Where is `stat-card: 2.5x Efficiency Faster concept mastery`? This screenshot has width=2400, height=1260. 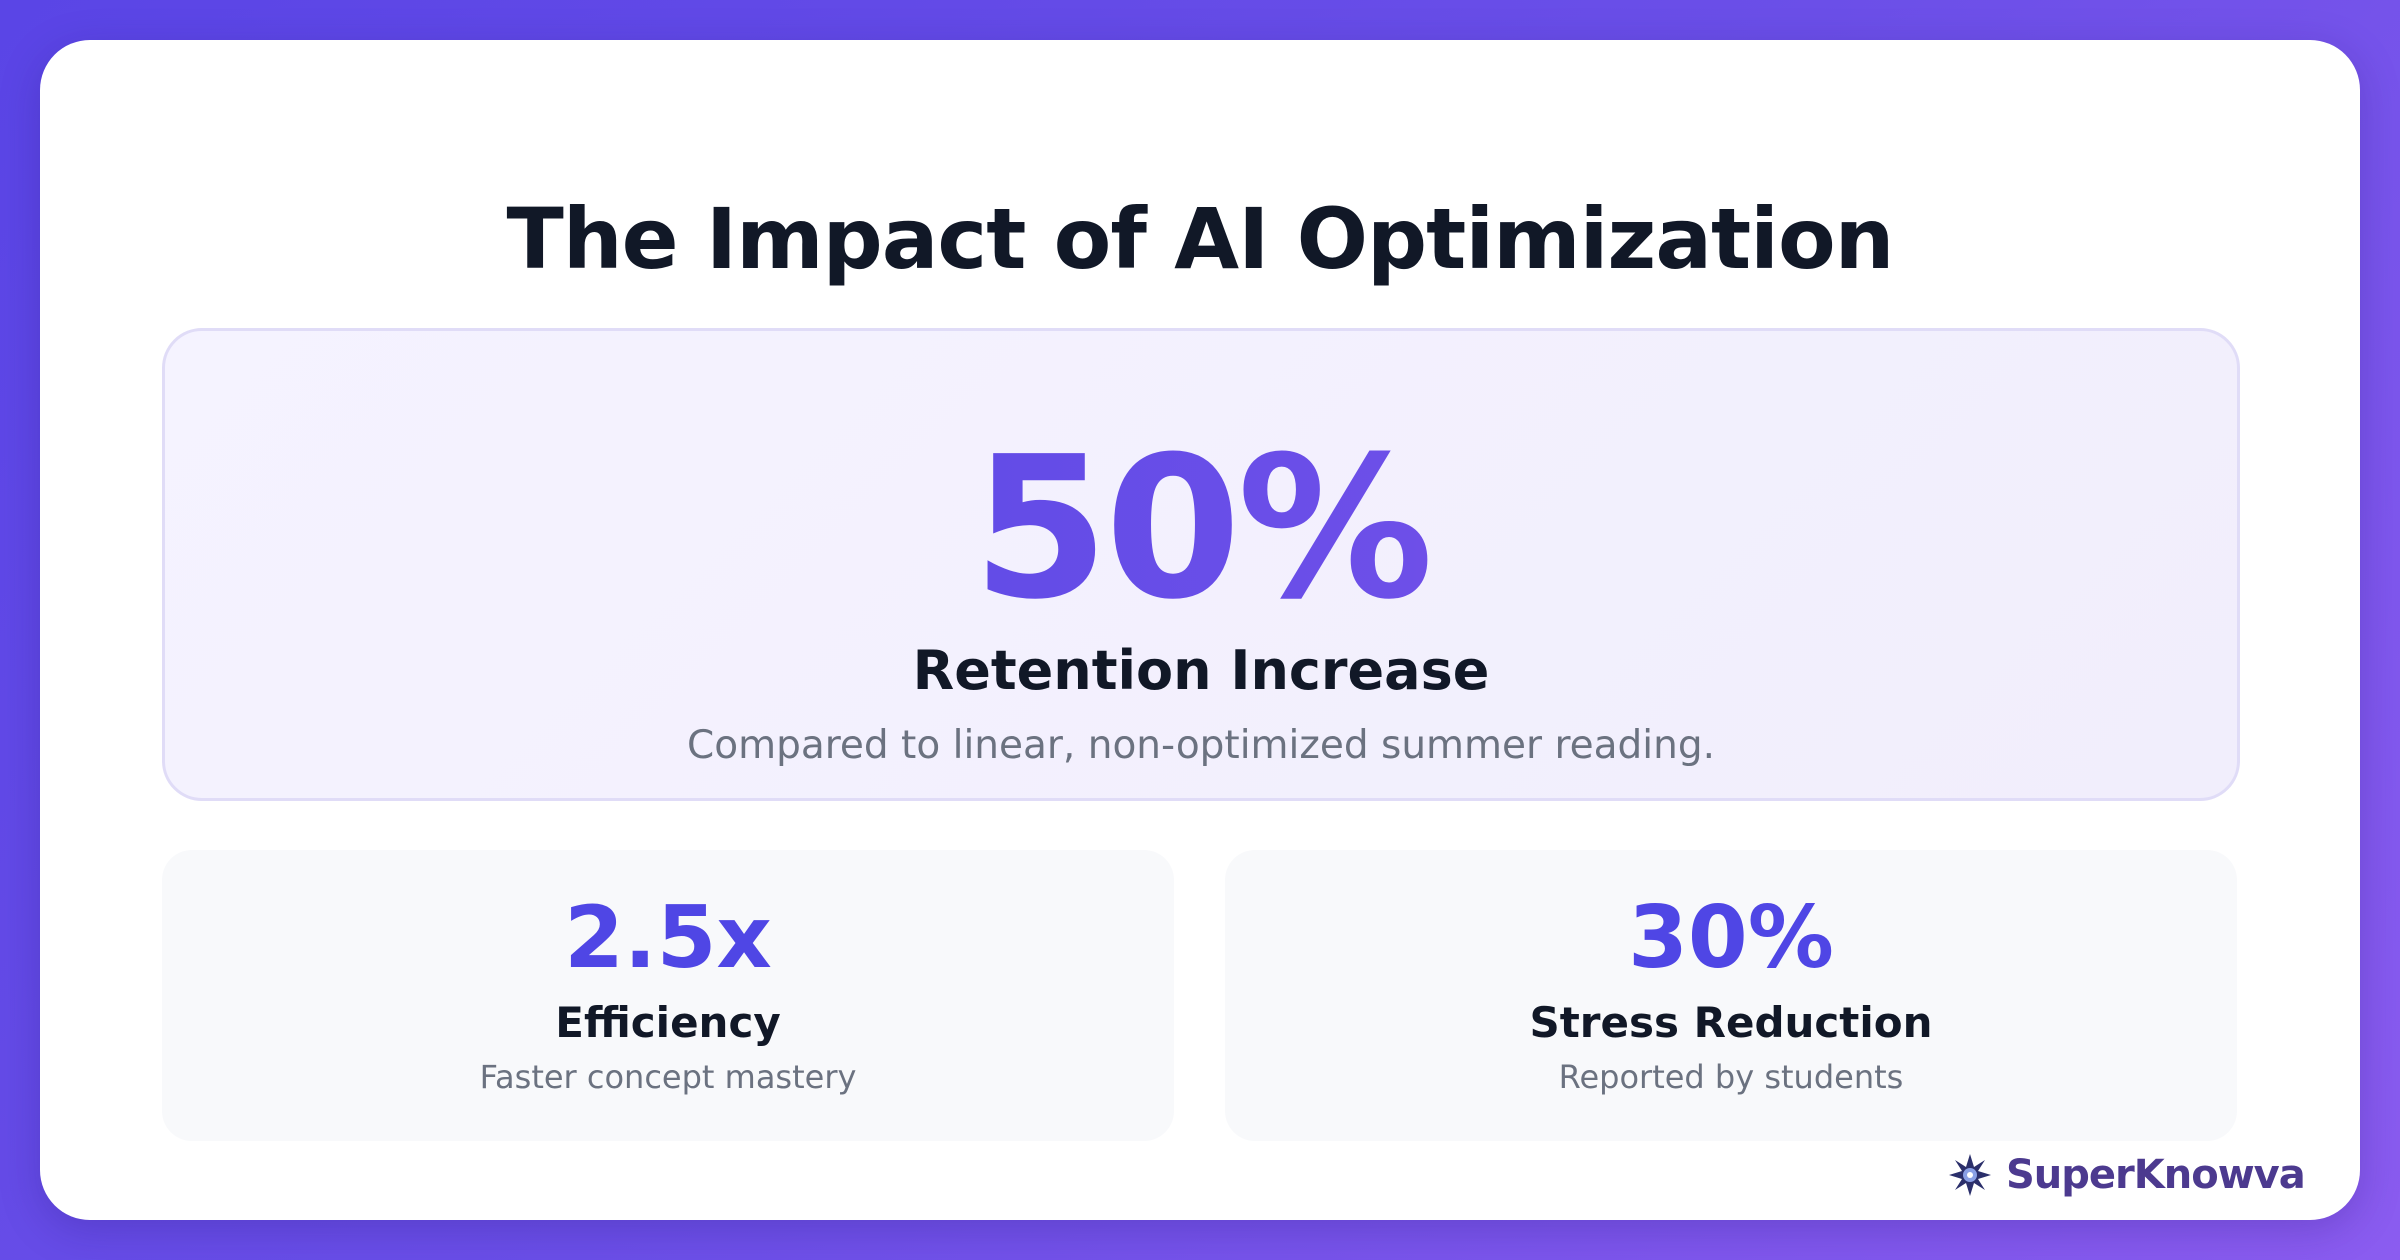 stat-card: 2.5x Efficiency Faster concept mastery is located at coordinates (668, 995).